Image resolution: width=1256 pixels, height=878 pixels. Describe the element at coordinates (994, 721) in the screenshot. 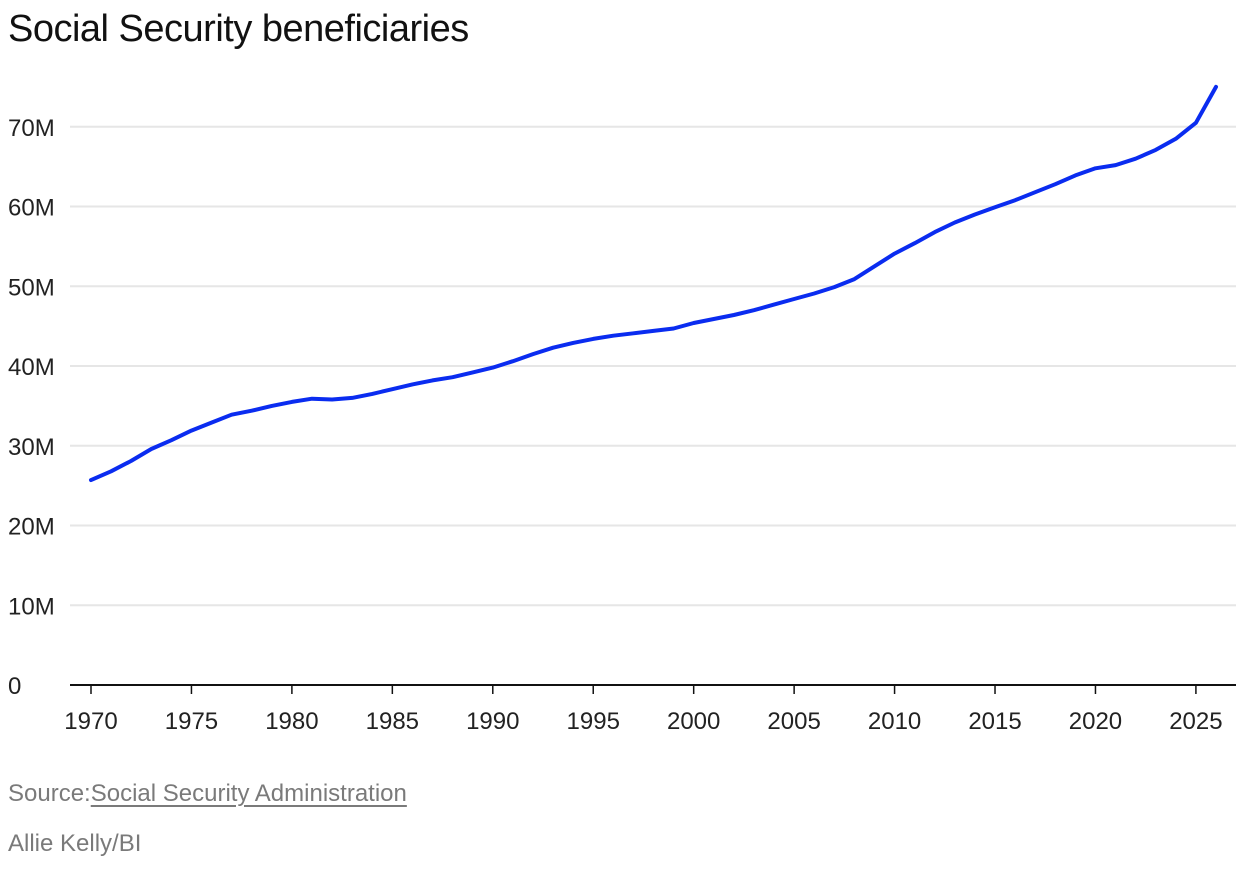

I see `x-tick-label: 2015` at that location.